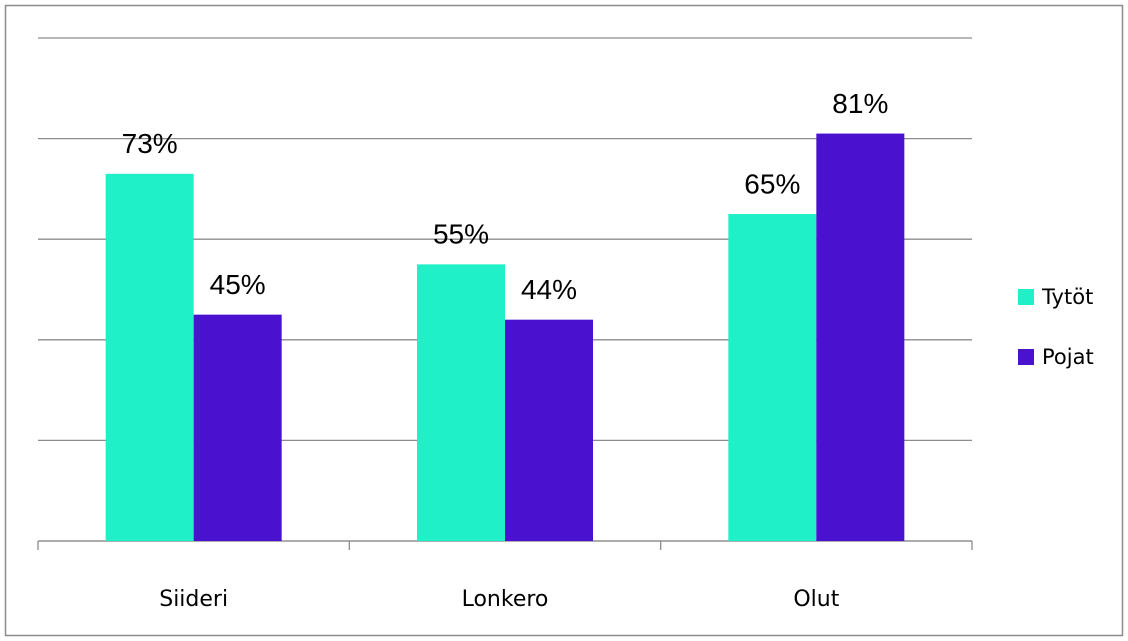 The height and width of the screenshot is (641, 1128). I want to click on data-label: 45%, so click(238, 284).